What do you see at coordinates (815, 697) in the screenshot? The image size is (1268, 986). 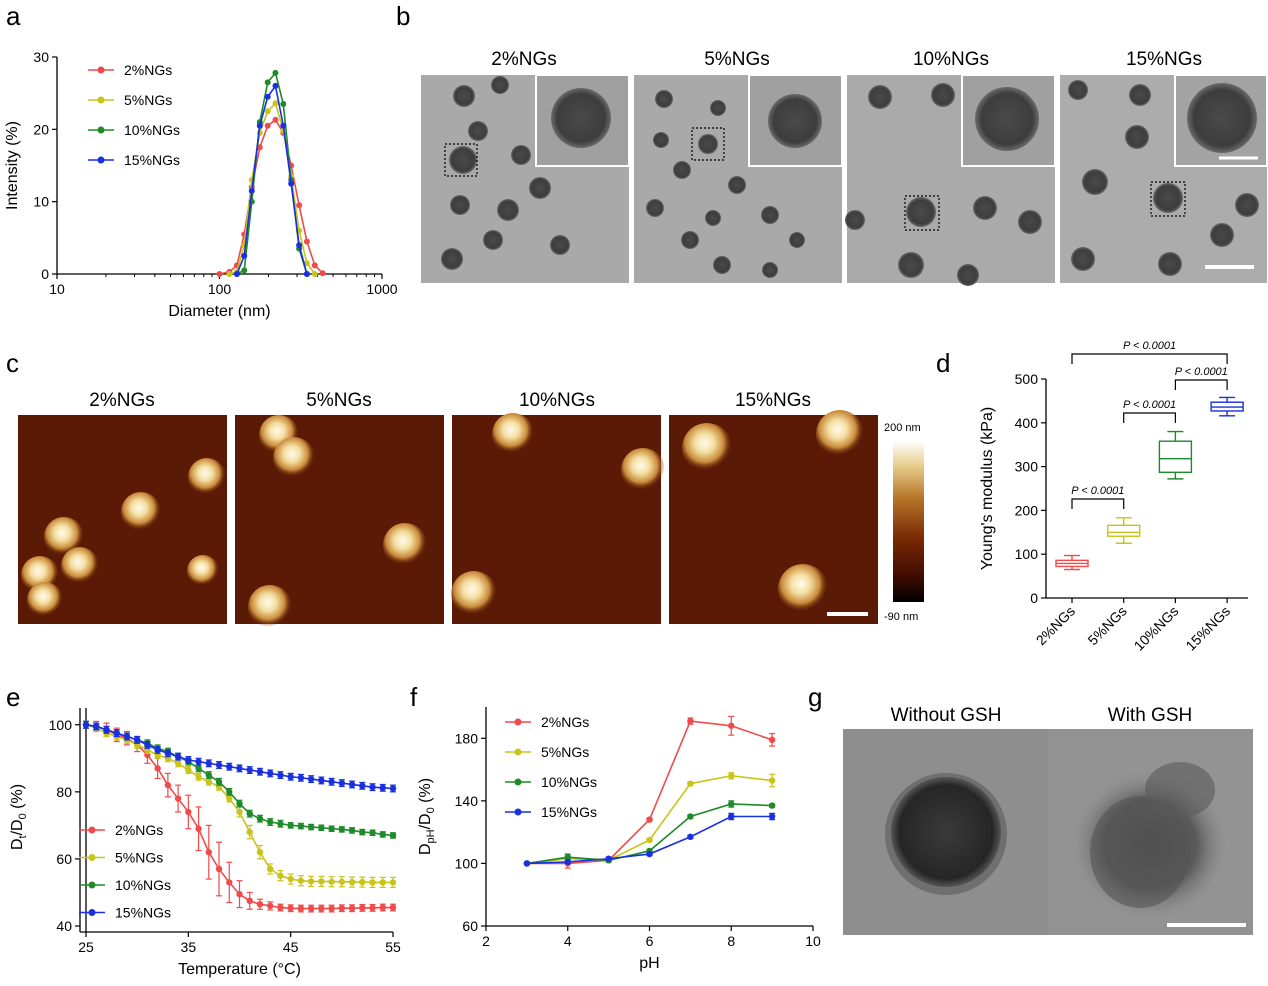 I see `panel-label-g: g` at bounding box center [815, 697].